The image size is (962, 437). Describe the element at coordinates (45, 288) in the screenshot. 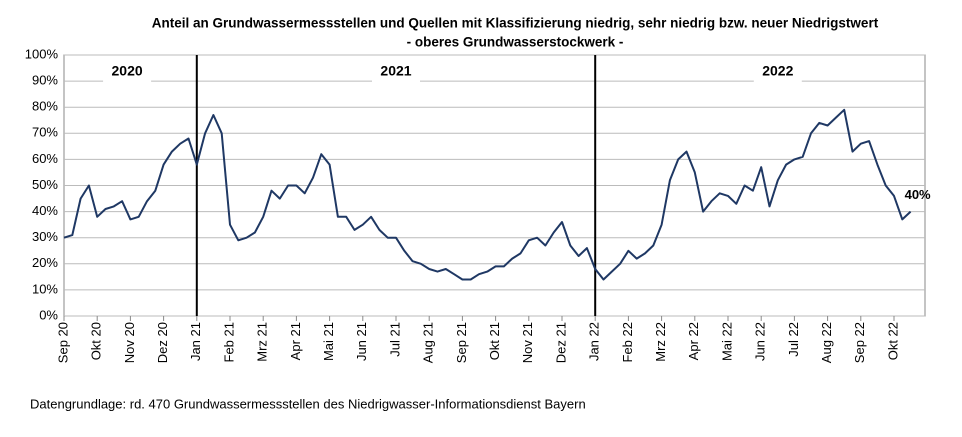

I see `y-tick-label: 10%` at that location.